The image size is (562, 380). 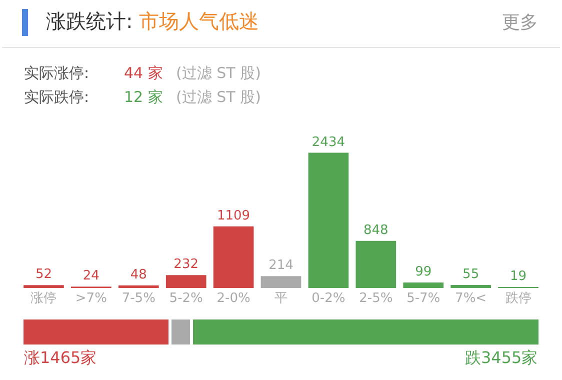 What do you see at coordinates (186, 298) in the screenshot?
I see `x-tick-label: 5-2%` at bounding box center [186, 298].